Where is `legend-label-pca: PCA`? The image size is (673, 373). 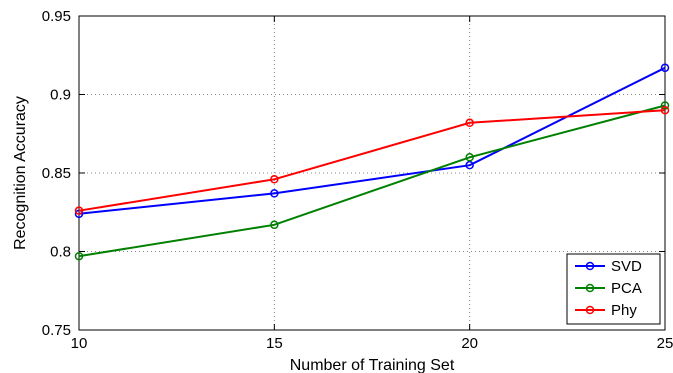
legend-label-pca: PCA is located at coordinates (626, 288).